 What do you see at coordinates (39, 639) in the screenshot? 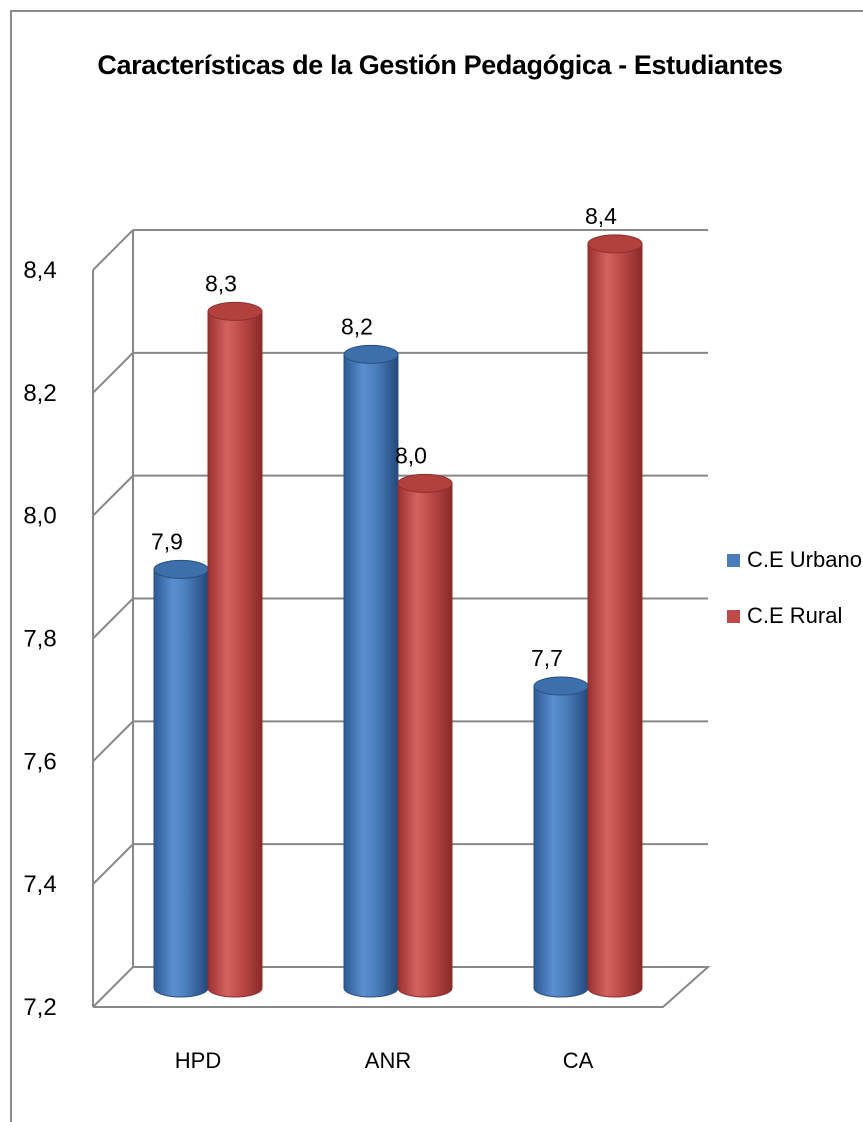
I see `y-tick-label: 7,8` at bounding box center [39, 639].